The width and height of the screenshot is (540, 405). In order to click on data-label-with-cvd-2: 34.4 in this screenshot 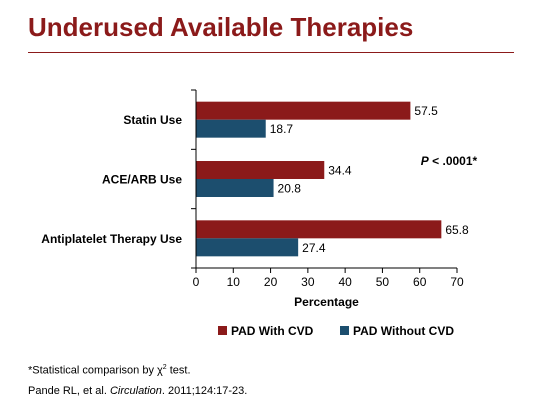, I will do `click(340, 171)`.